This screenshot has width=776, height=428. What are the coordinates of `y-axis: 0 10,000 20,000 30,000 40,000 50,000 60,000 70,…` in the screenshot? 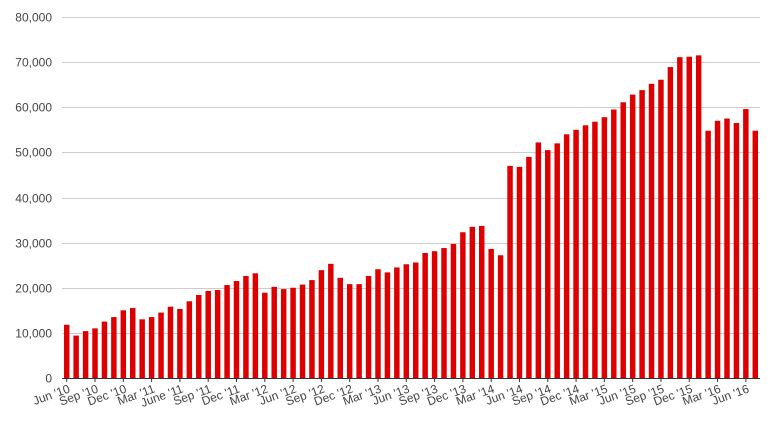 It's located at (33, 198).